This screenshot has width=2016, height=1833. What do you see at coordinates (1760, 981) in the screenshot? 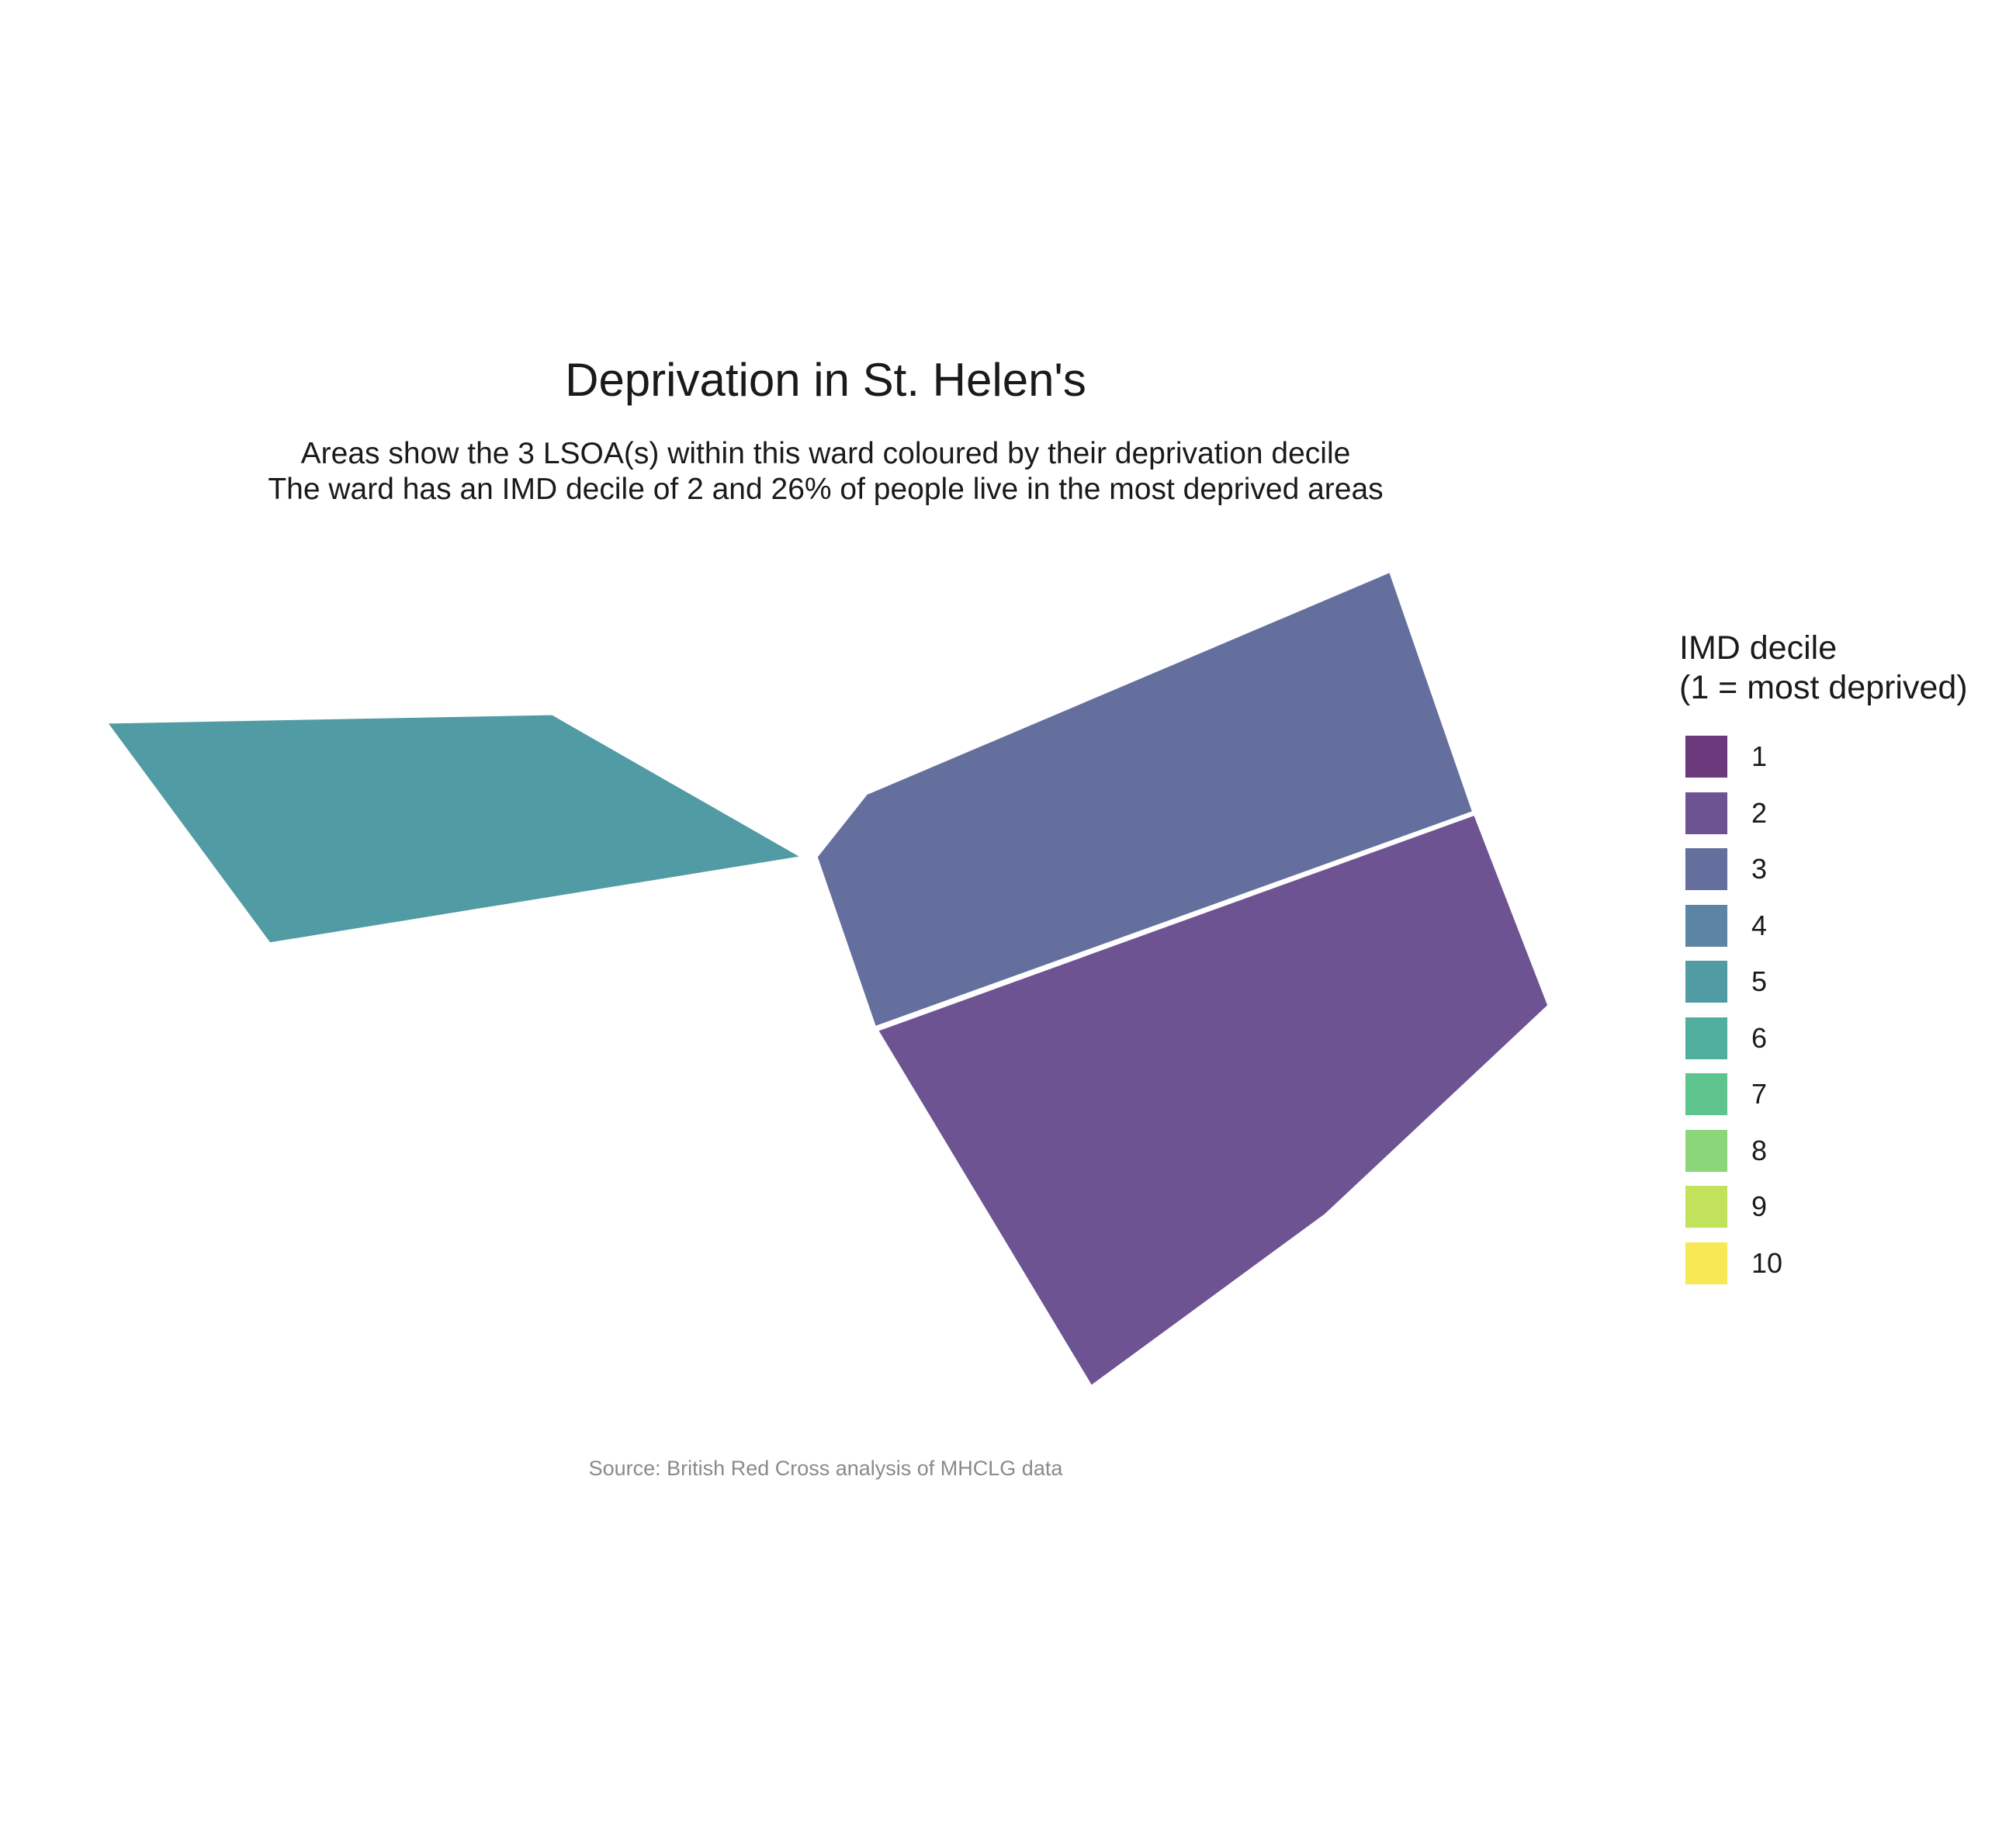
I see `legend-label: 5` at bounding box center [1760, 981].